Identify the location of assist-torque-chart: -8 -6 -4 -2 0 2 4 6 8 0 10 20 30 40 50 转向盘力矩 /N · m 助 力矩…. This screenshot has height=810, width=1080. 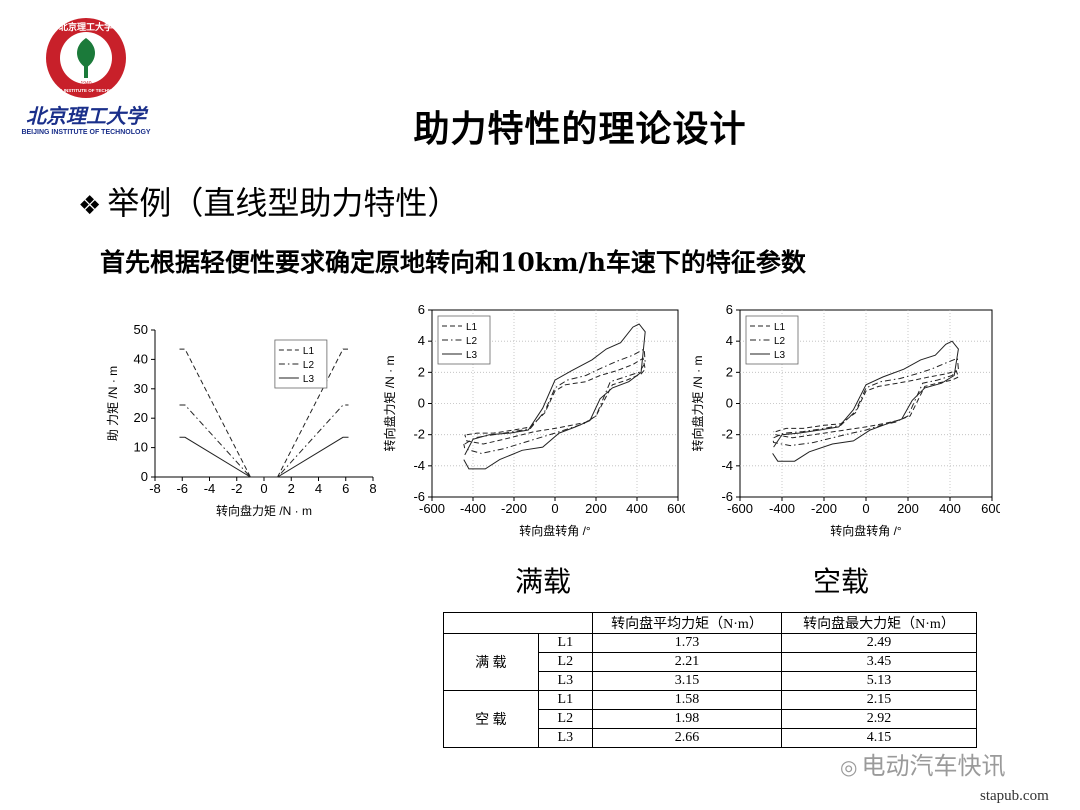
(241, 420).